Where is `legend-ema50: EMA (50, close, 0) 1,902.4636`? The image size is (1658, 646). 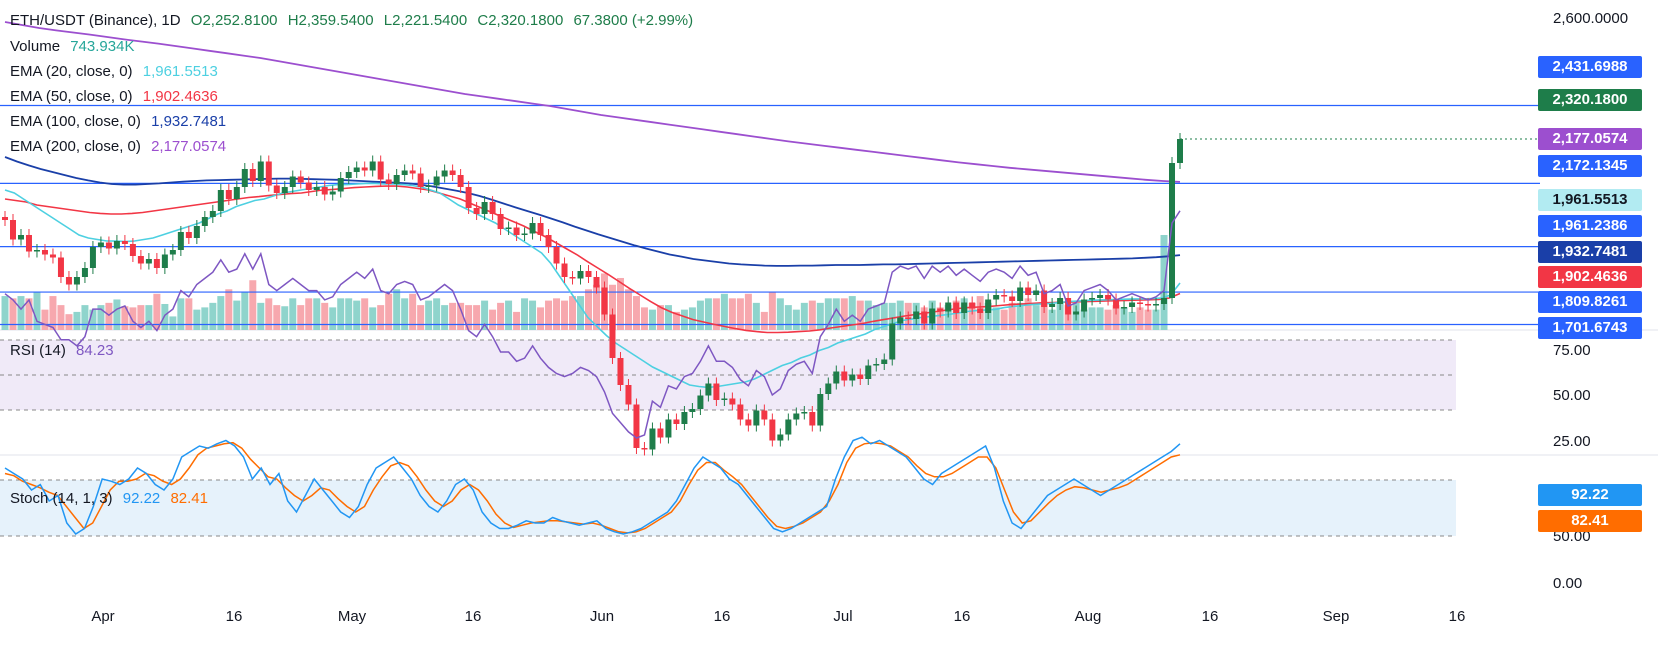 legend-ema50: EMA (50, close, 0) 1,902.4636 is located at coordinates (117, 96).